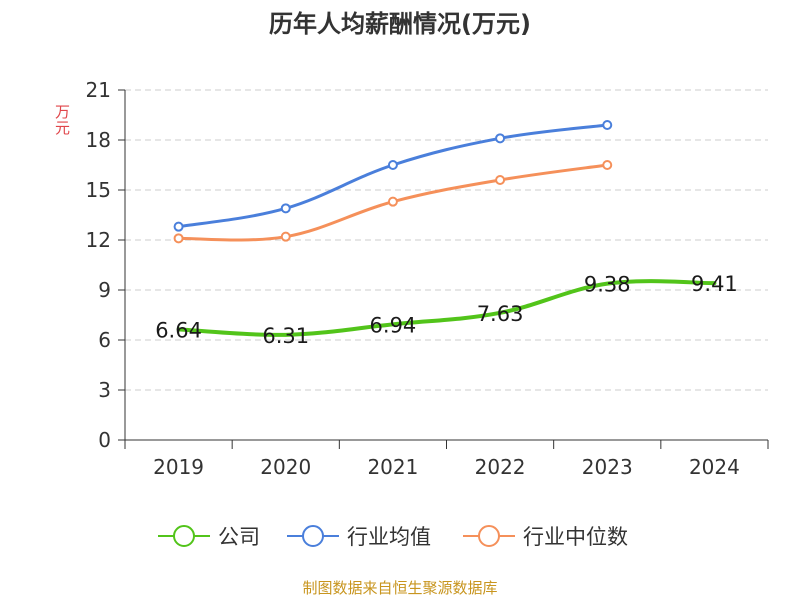  Describe the element at coordinates (389, 537) in the screenshot. I see `legend-label: 行业均值` at that location.